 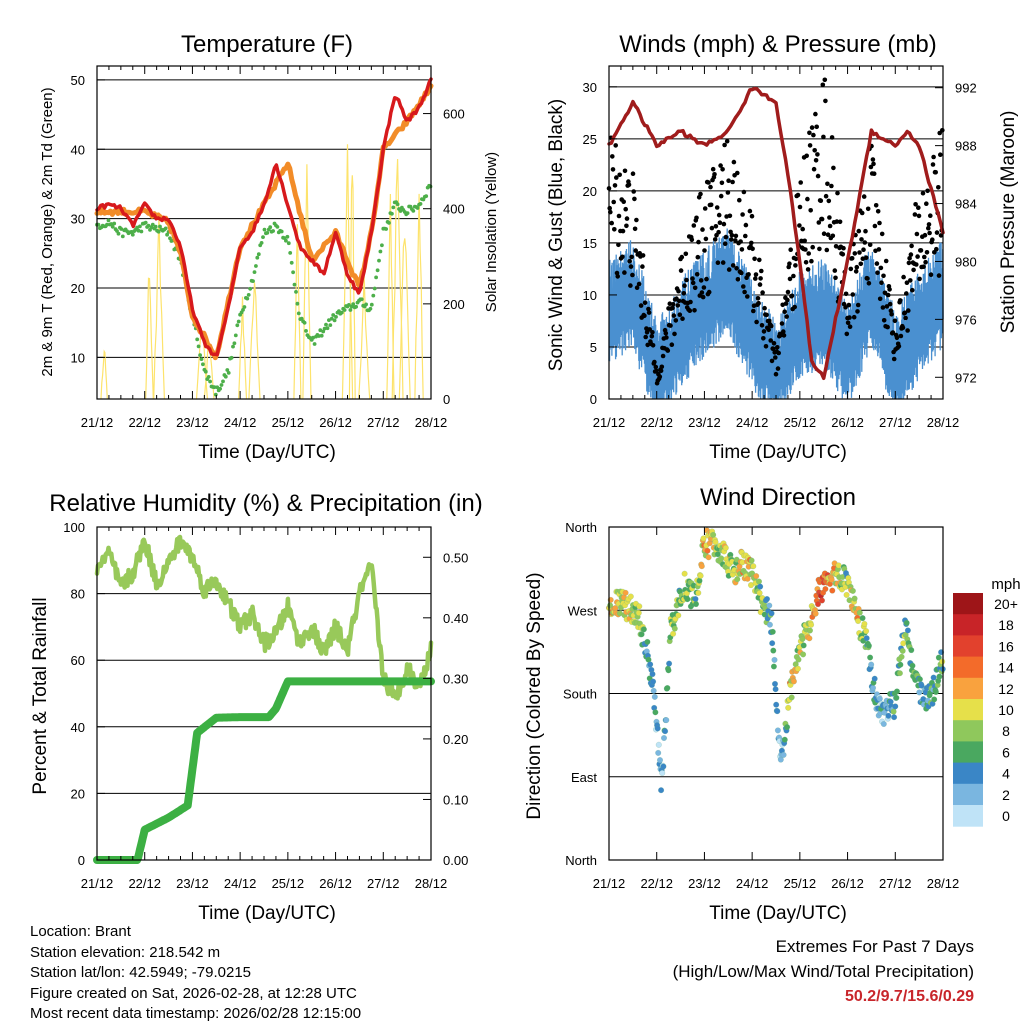 I want to click on direction-xlabel: Time (Day/UTC), so click(x=778, y=913).